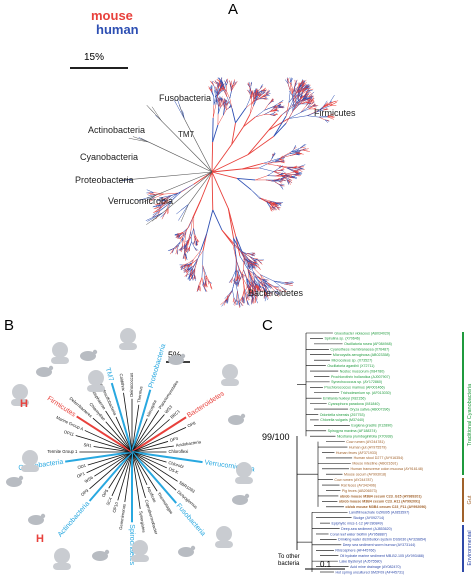 This screenshot has width=474, height=578. What do you see at coordinates (192, 424) in the screenshot?
I see `tree-b-label: OP8` at bounding box center [192, 424].